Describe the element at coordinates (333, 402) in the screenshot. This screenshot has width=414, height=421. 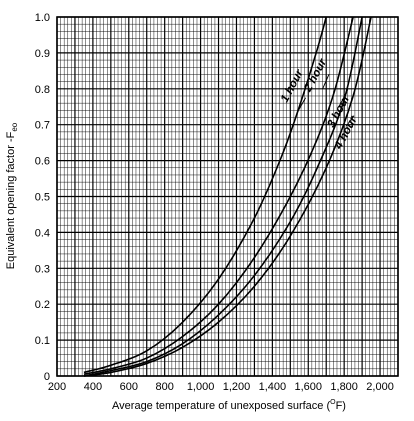
I see `x-axis-label-degree: O` at that location.